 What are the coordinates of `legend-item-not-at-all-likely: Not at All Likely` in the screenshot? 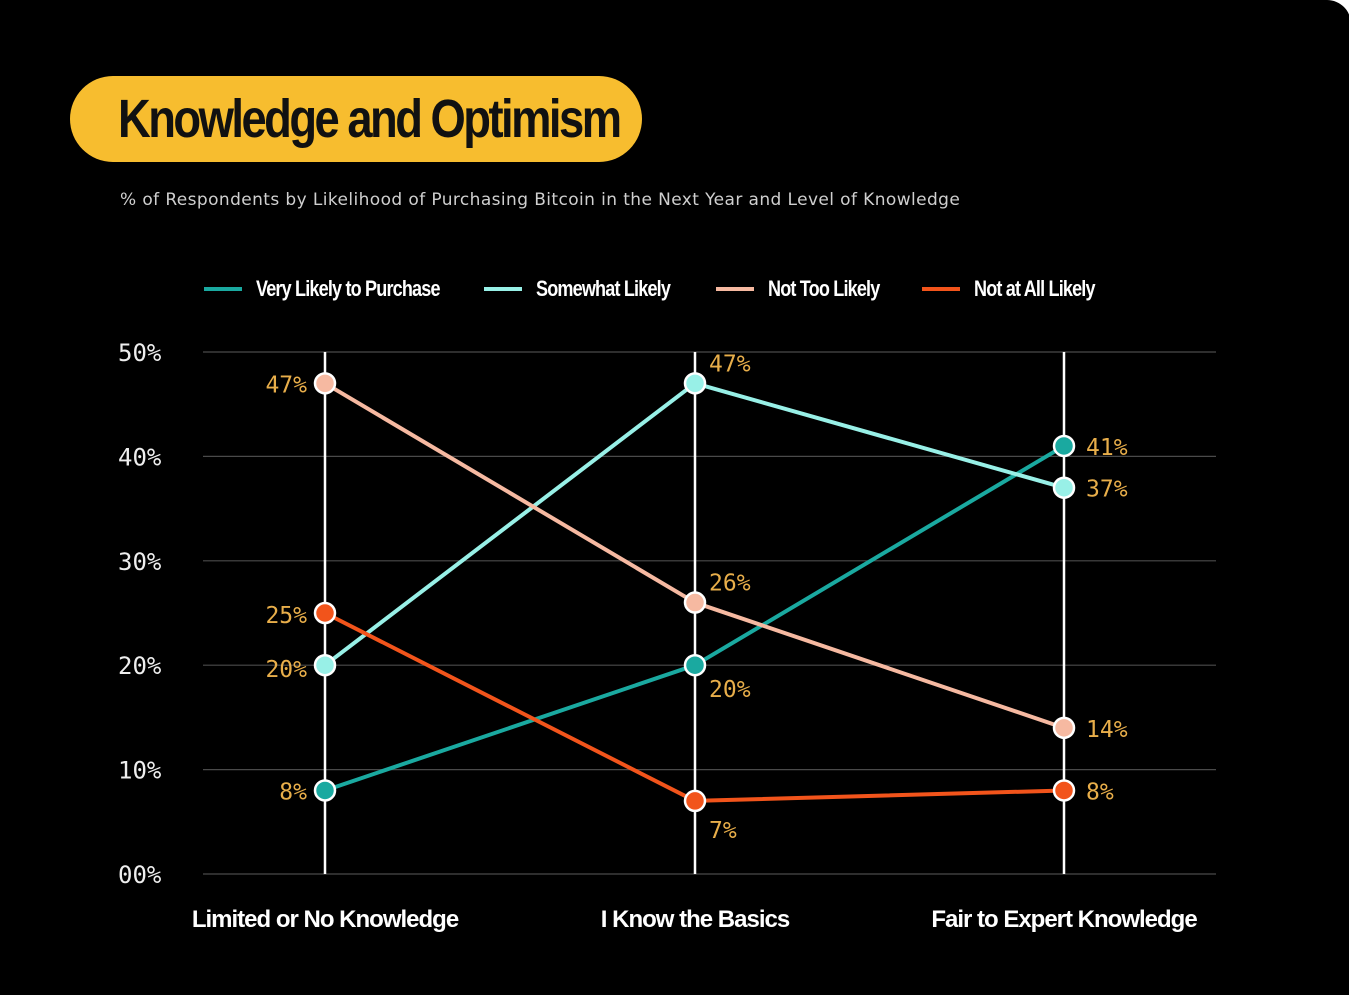 It's located at (1021, 289).